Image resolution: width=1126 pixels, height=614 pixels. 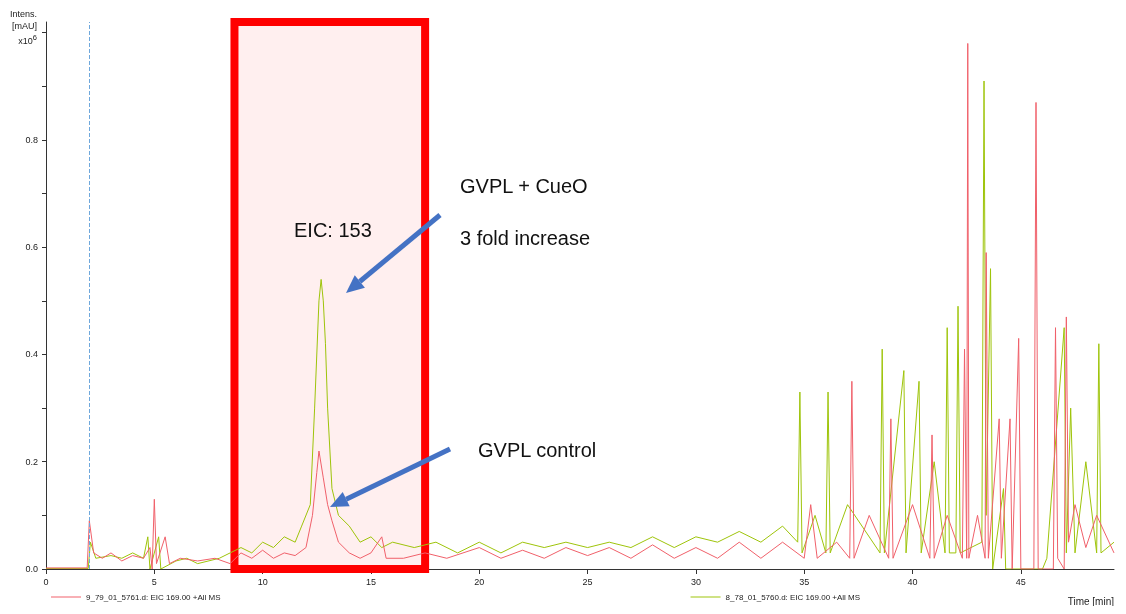 What do you see at coordinates (804, 581) in the screenshot?
I see `x-tick-label: 35` at bounding box center [804, 581].